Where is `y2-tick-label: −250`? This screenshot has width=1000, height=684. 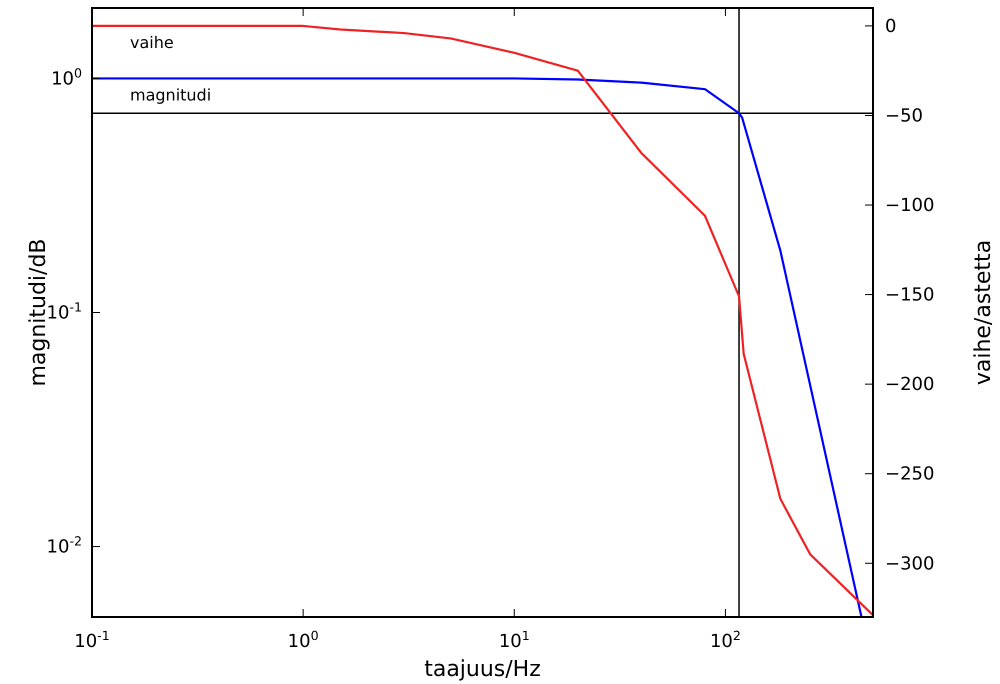
y2-tick-label: −250 is located at coordinates (909, 474).